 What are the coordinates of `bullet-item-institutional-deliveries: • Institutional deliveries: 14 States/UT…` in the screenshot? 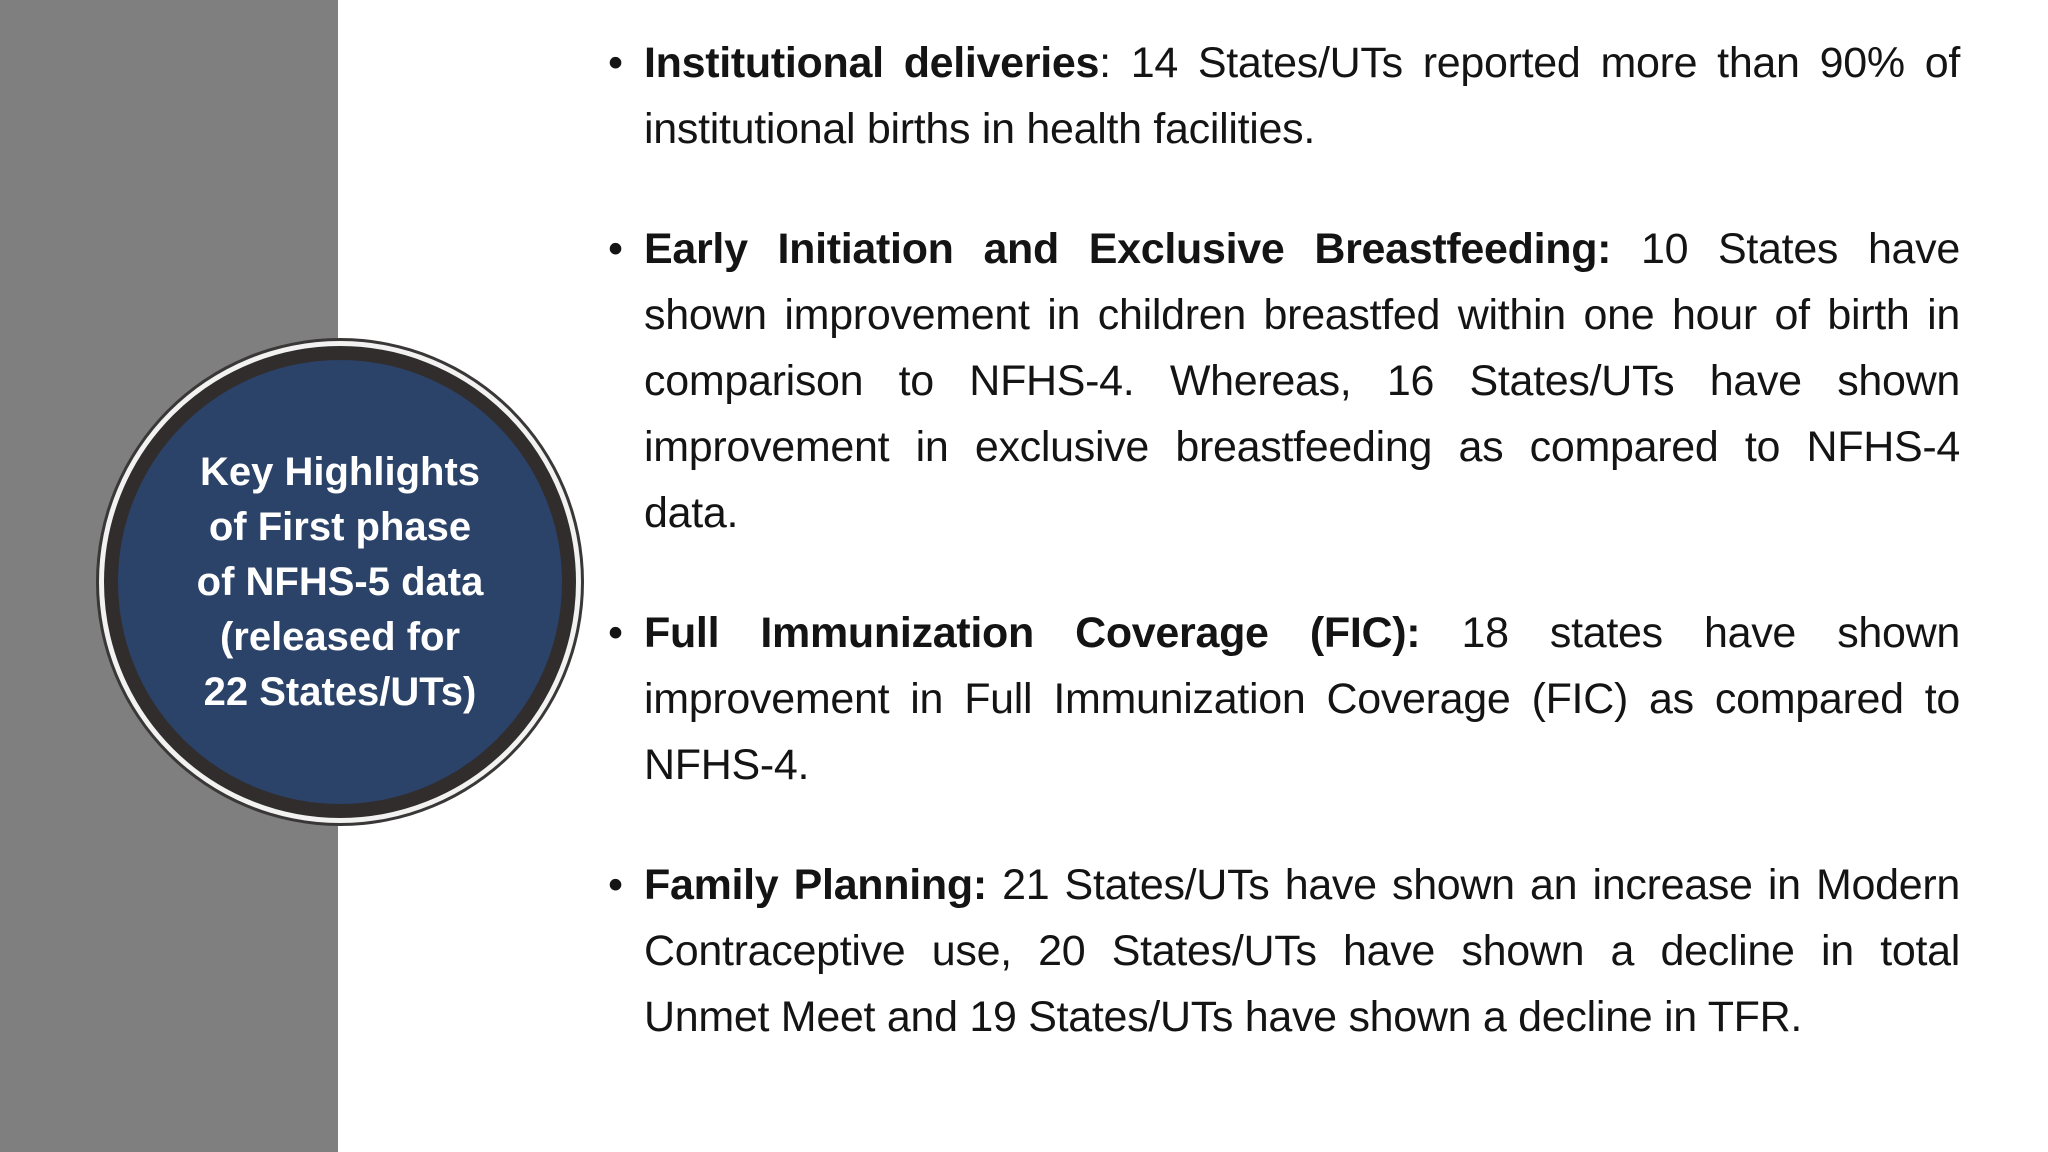 It's located at (1284, 96).